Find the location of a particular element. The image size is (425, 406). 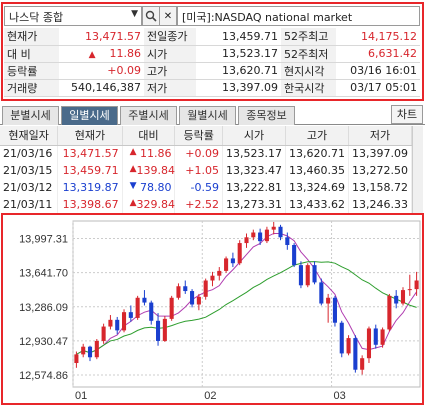

high-cell: 13,324.69 is located at coordinates (317, 187).